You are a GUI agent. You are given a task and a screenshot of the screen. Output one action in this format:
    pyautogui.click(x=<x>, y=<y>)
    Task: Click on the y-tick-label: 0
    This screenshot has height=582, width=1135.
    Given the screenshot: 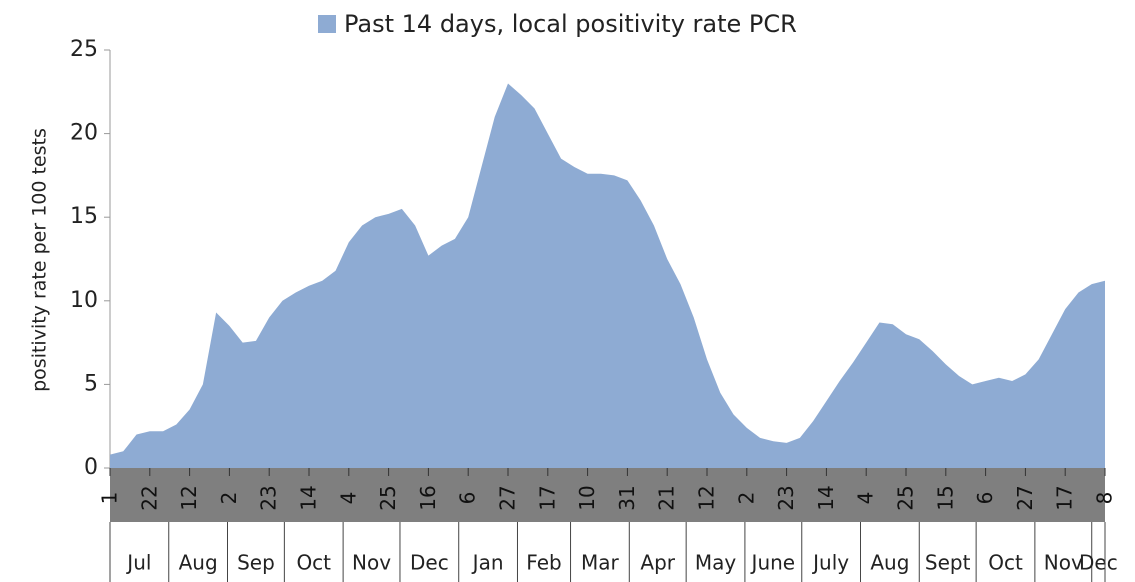 What is the action you would take?
    pyautogui.click(x=91, y=467)
    